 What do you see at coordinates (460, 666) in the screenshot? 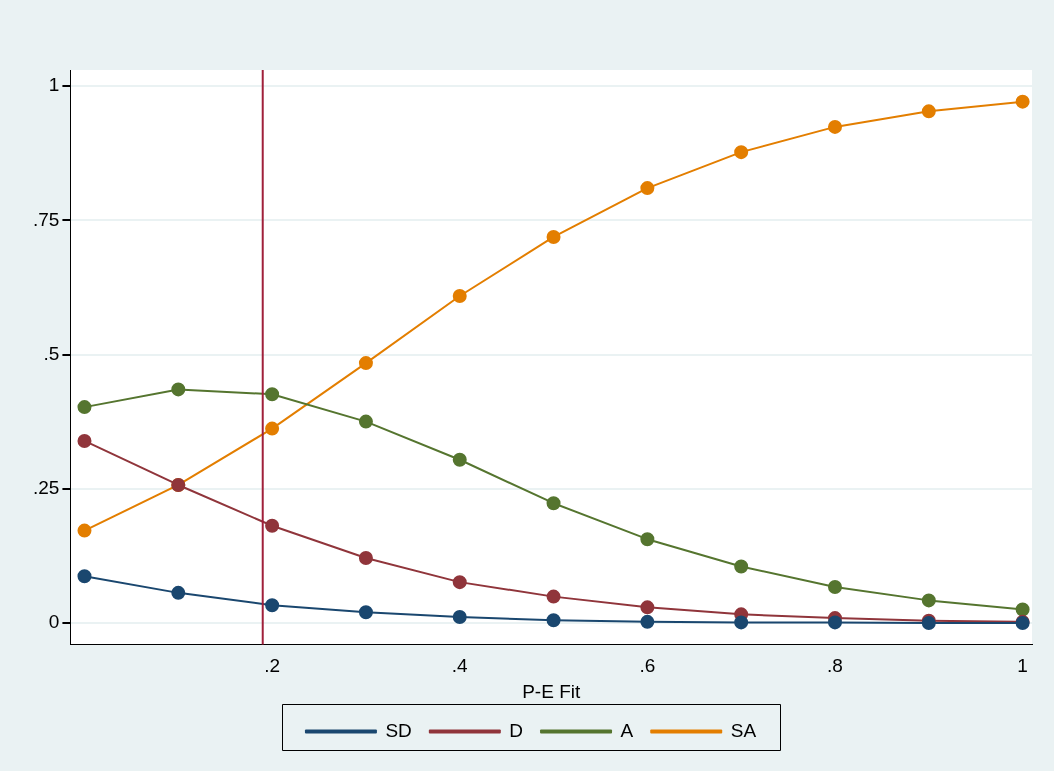
I see `x-tick-label: .4` at bounding box center [460, 666].